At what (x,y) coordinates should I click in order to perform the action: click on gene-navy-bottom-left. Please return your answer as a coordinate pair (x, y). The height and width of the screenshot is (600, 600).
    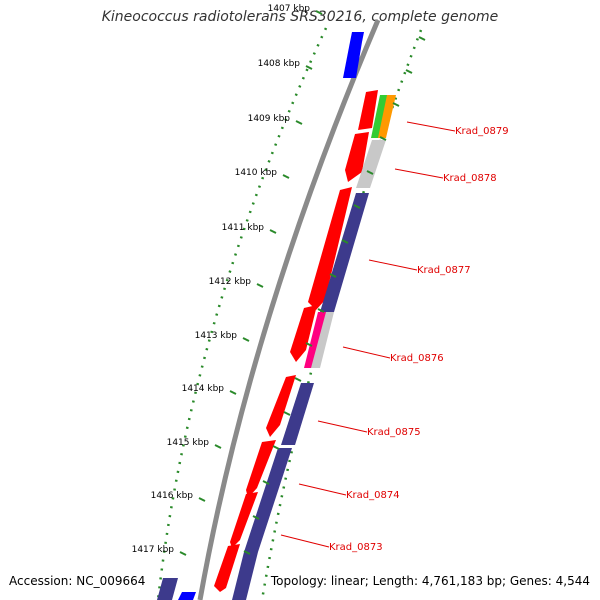
    Looking at the image, I should click on (167, 589).